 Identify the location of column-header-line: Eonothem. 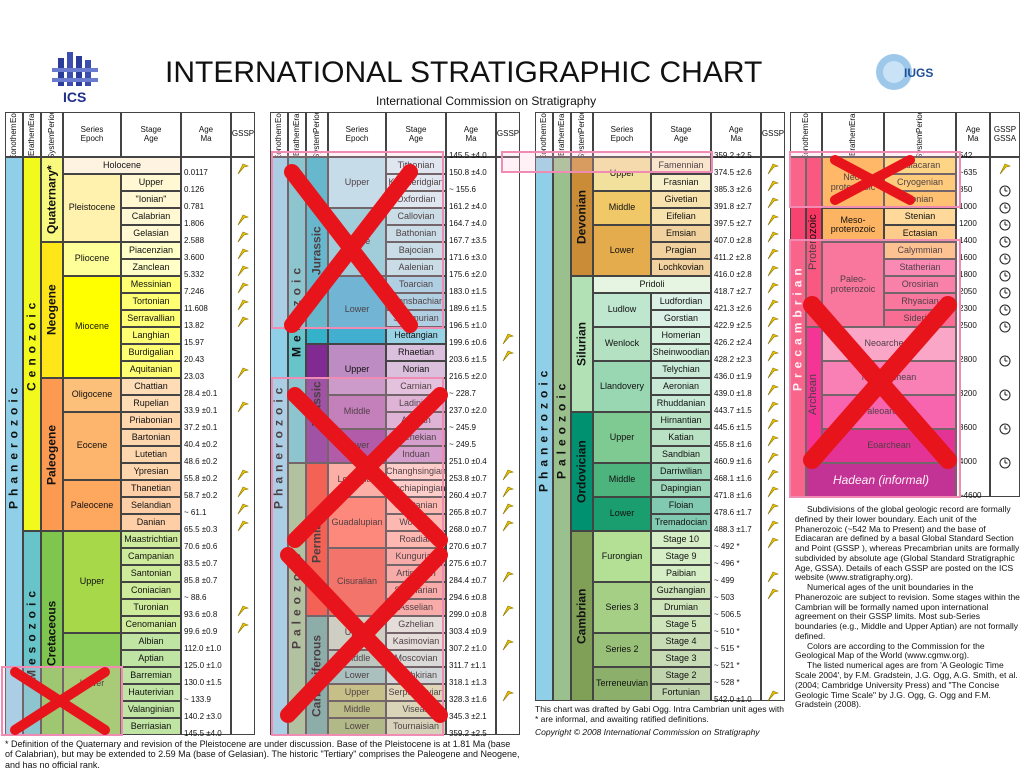
(278, 140).